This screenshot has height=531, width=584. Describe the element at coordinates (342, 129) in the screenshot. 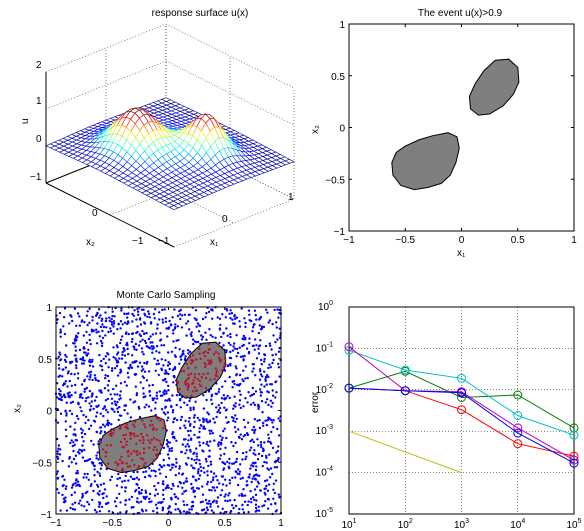

I see `event-y-tick-label: 0` at that location.